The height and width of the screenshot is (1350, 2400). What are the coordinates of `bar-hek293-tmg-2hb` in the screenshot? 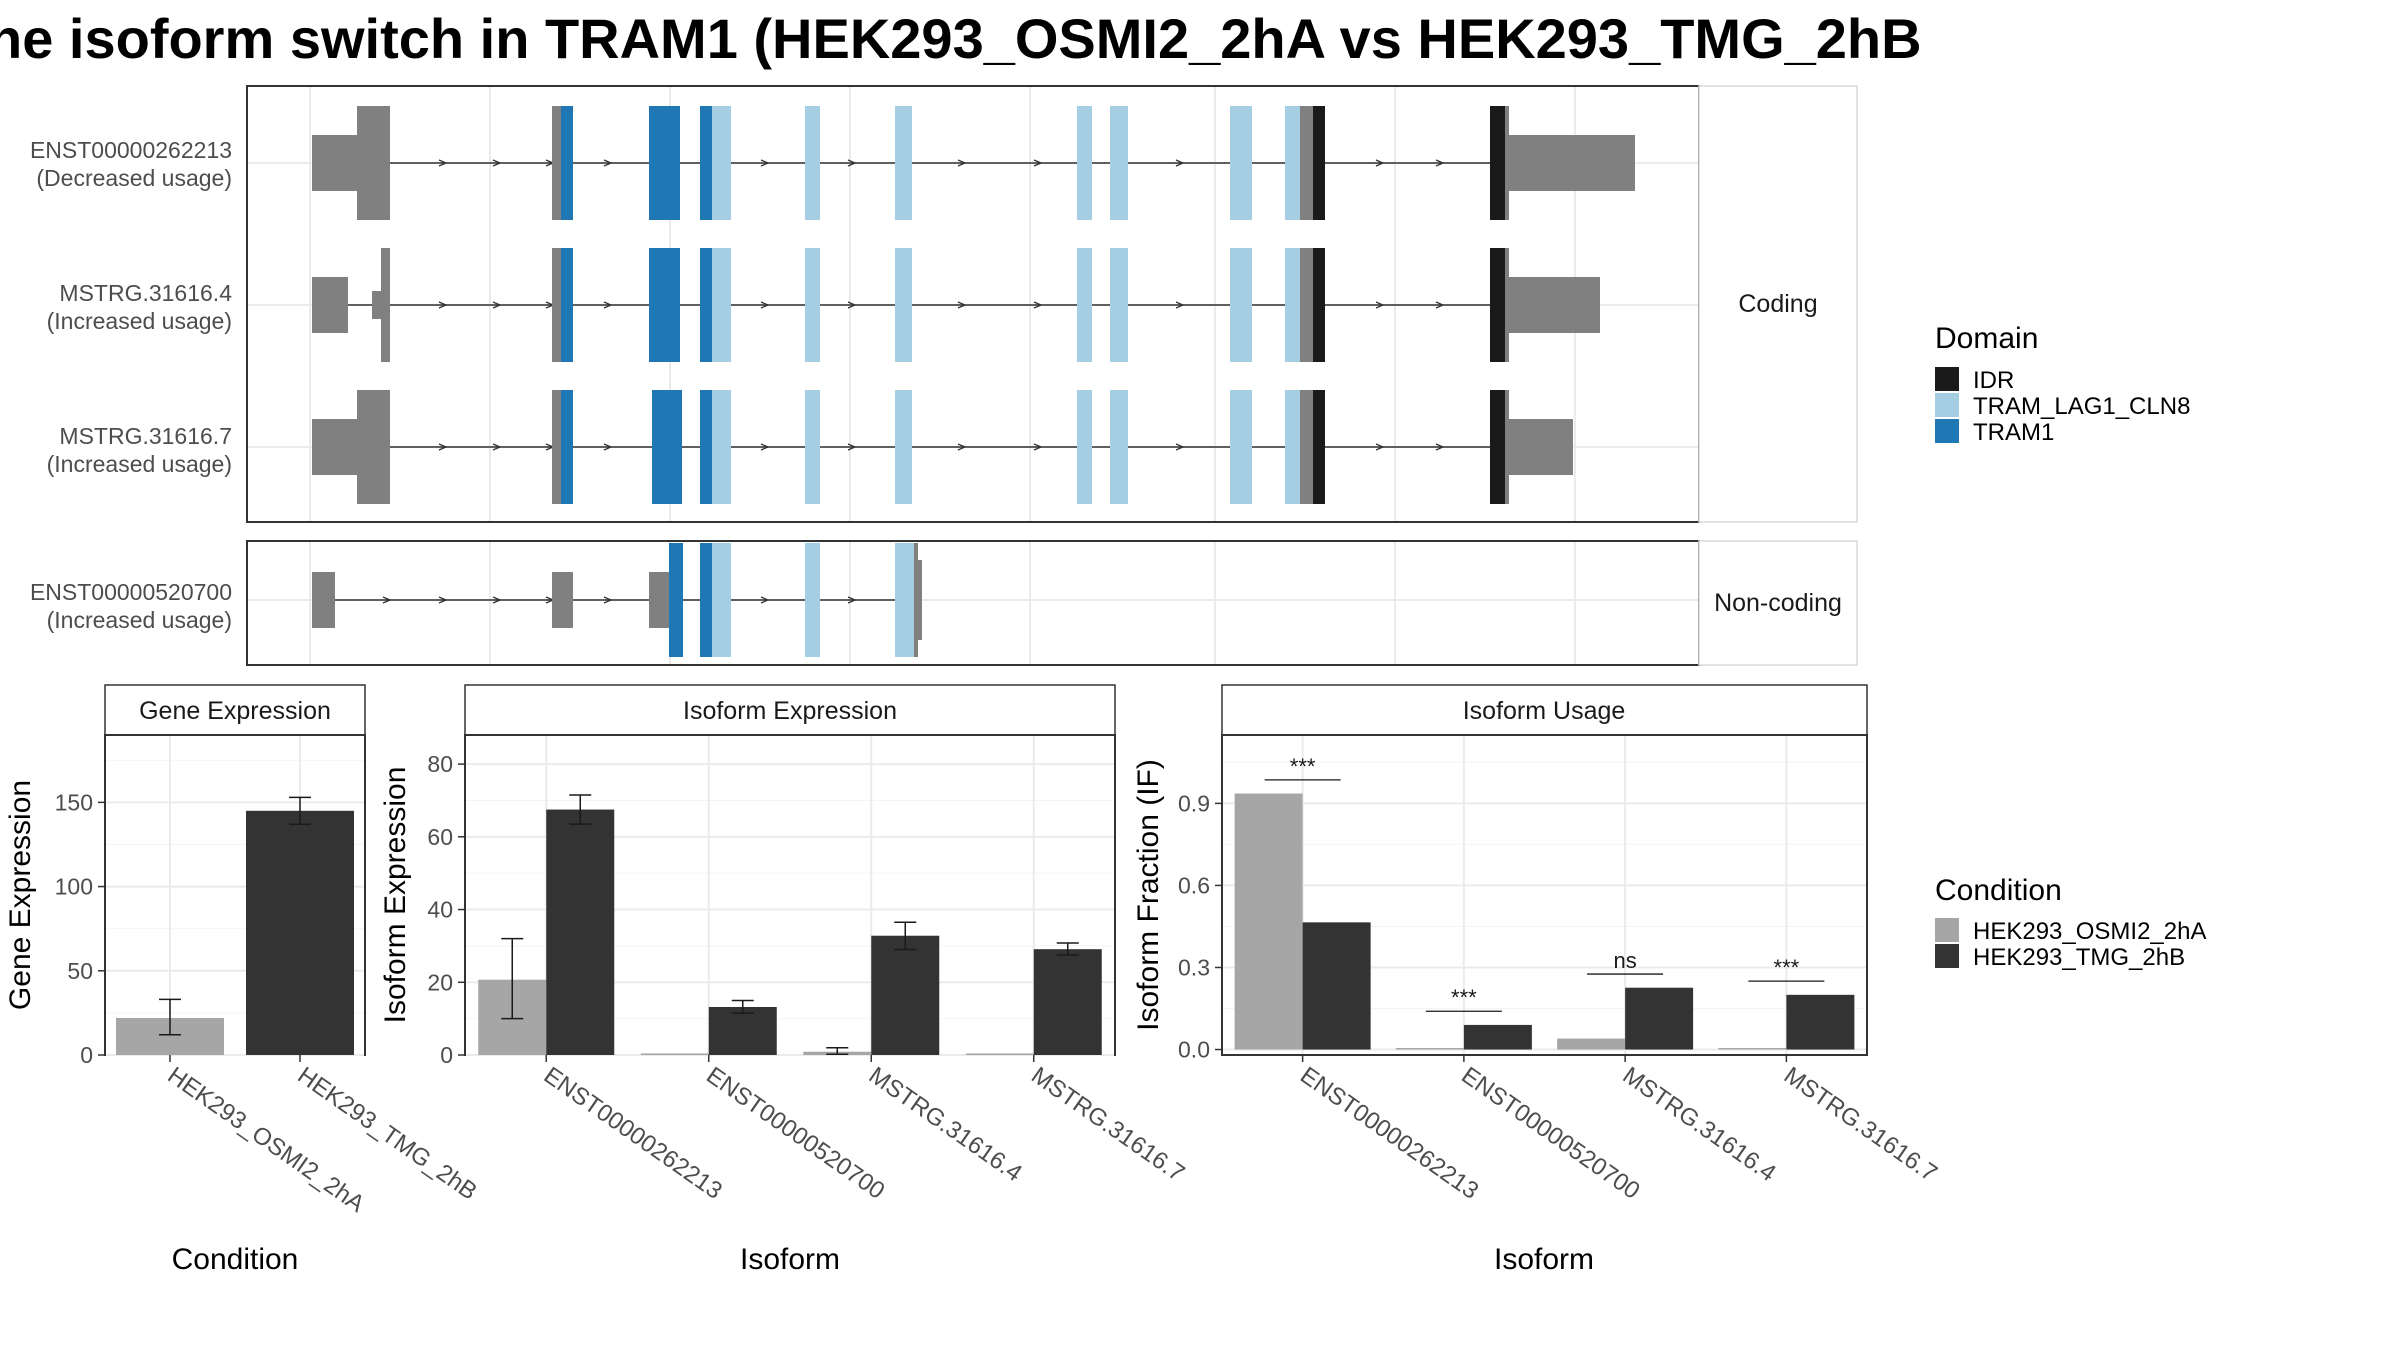 It's located at (300, 932).